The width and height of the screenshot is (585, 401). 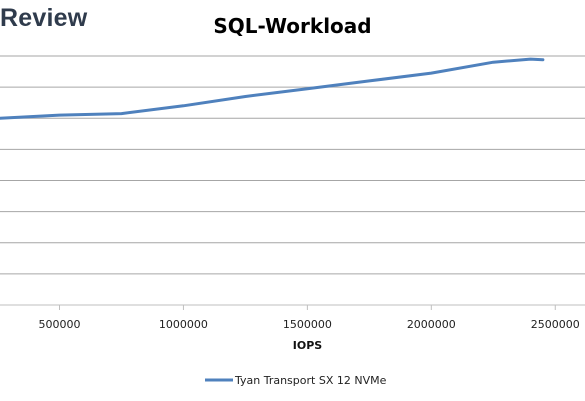 What do you see at coordinates (310, 380) in the screenshot?
I see `legend-label: Tyan Transport SX 12 NVMe` at bounding box center [310, 380].